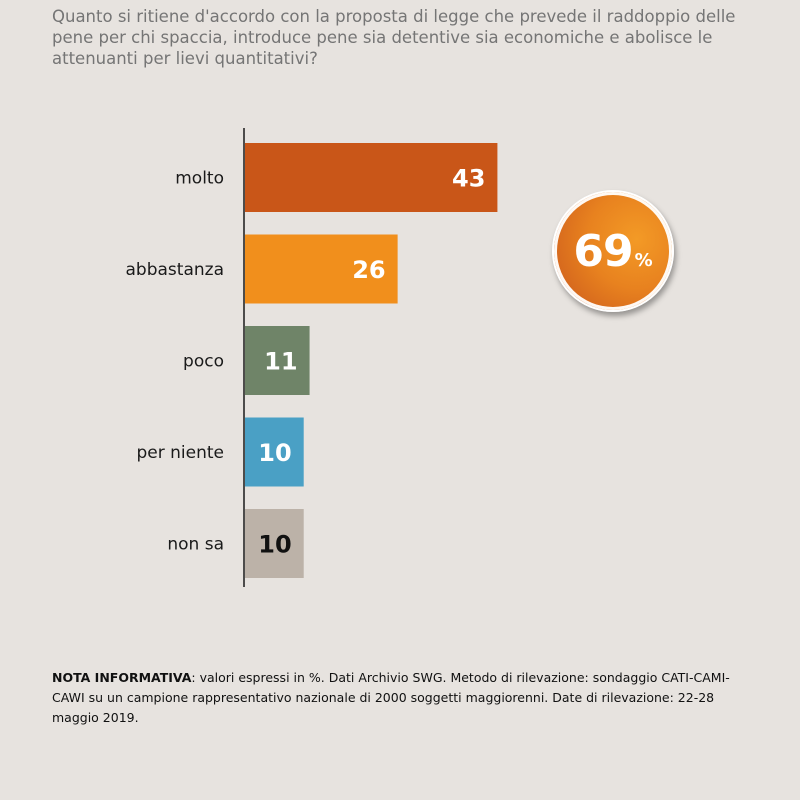  Describe the element at coordinates (181, 453) in the screenshot. I see `category-label: per niente` at that location.